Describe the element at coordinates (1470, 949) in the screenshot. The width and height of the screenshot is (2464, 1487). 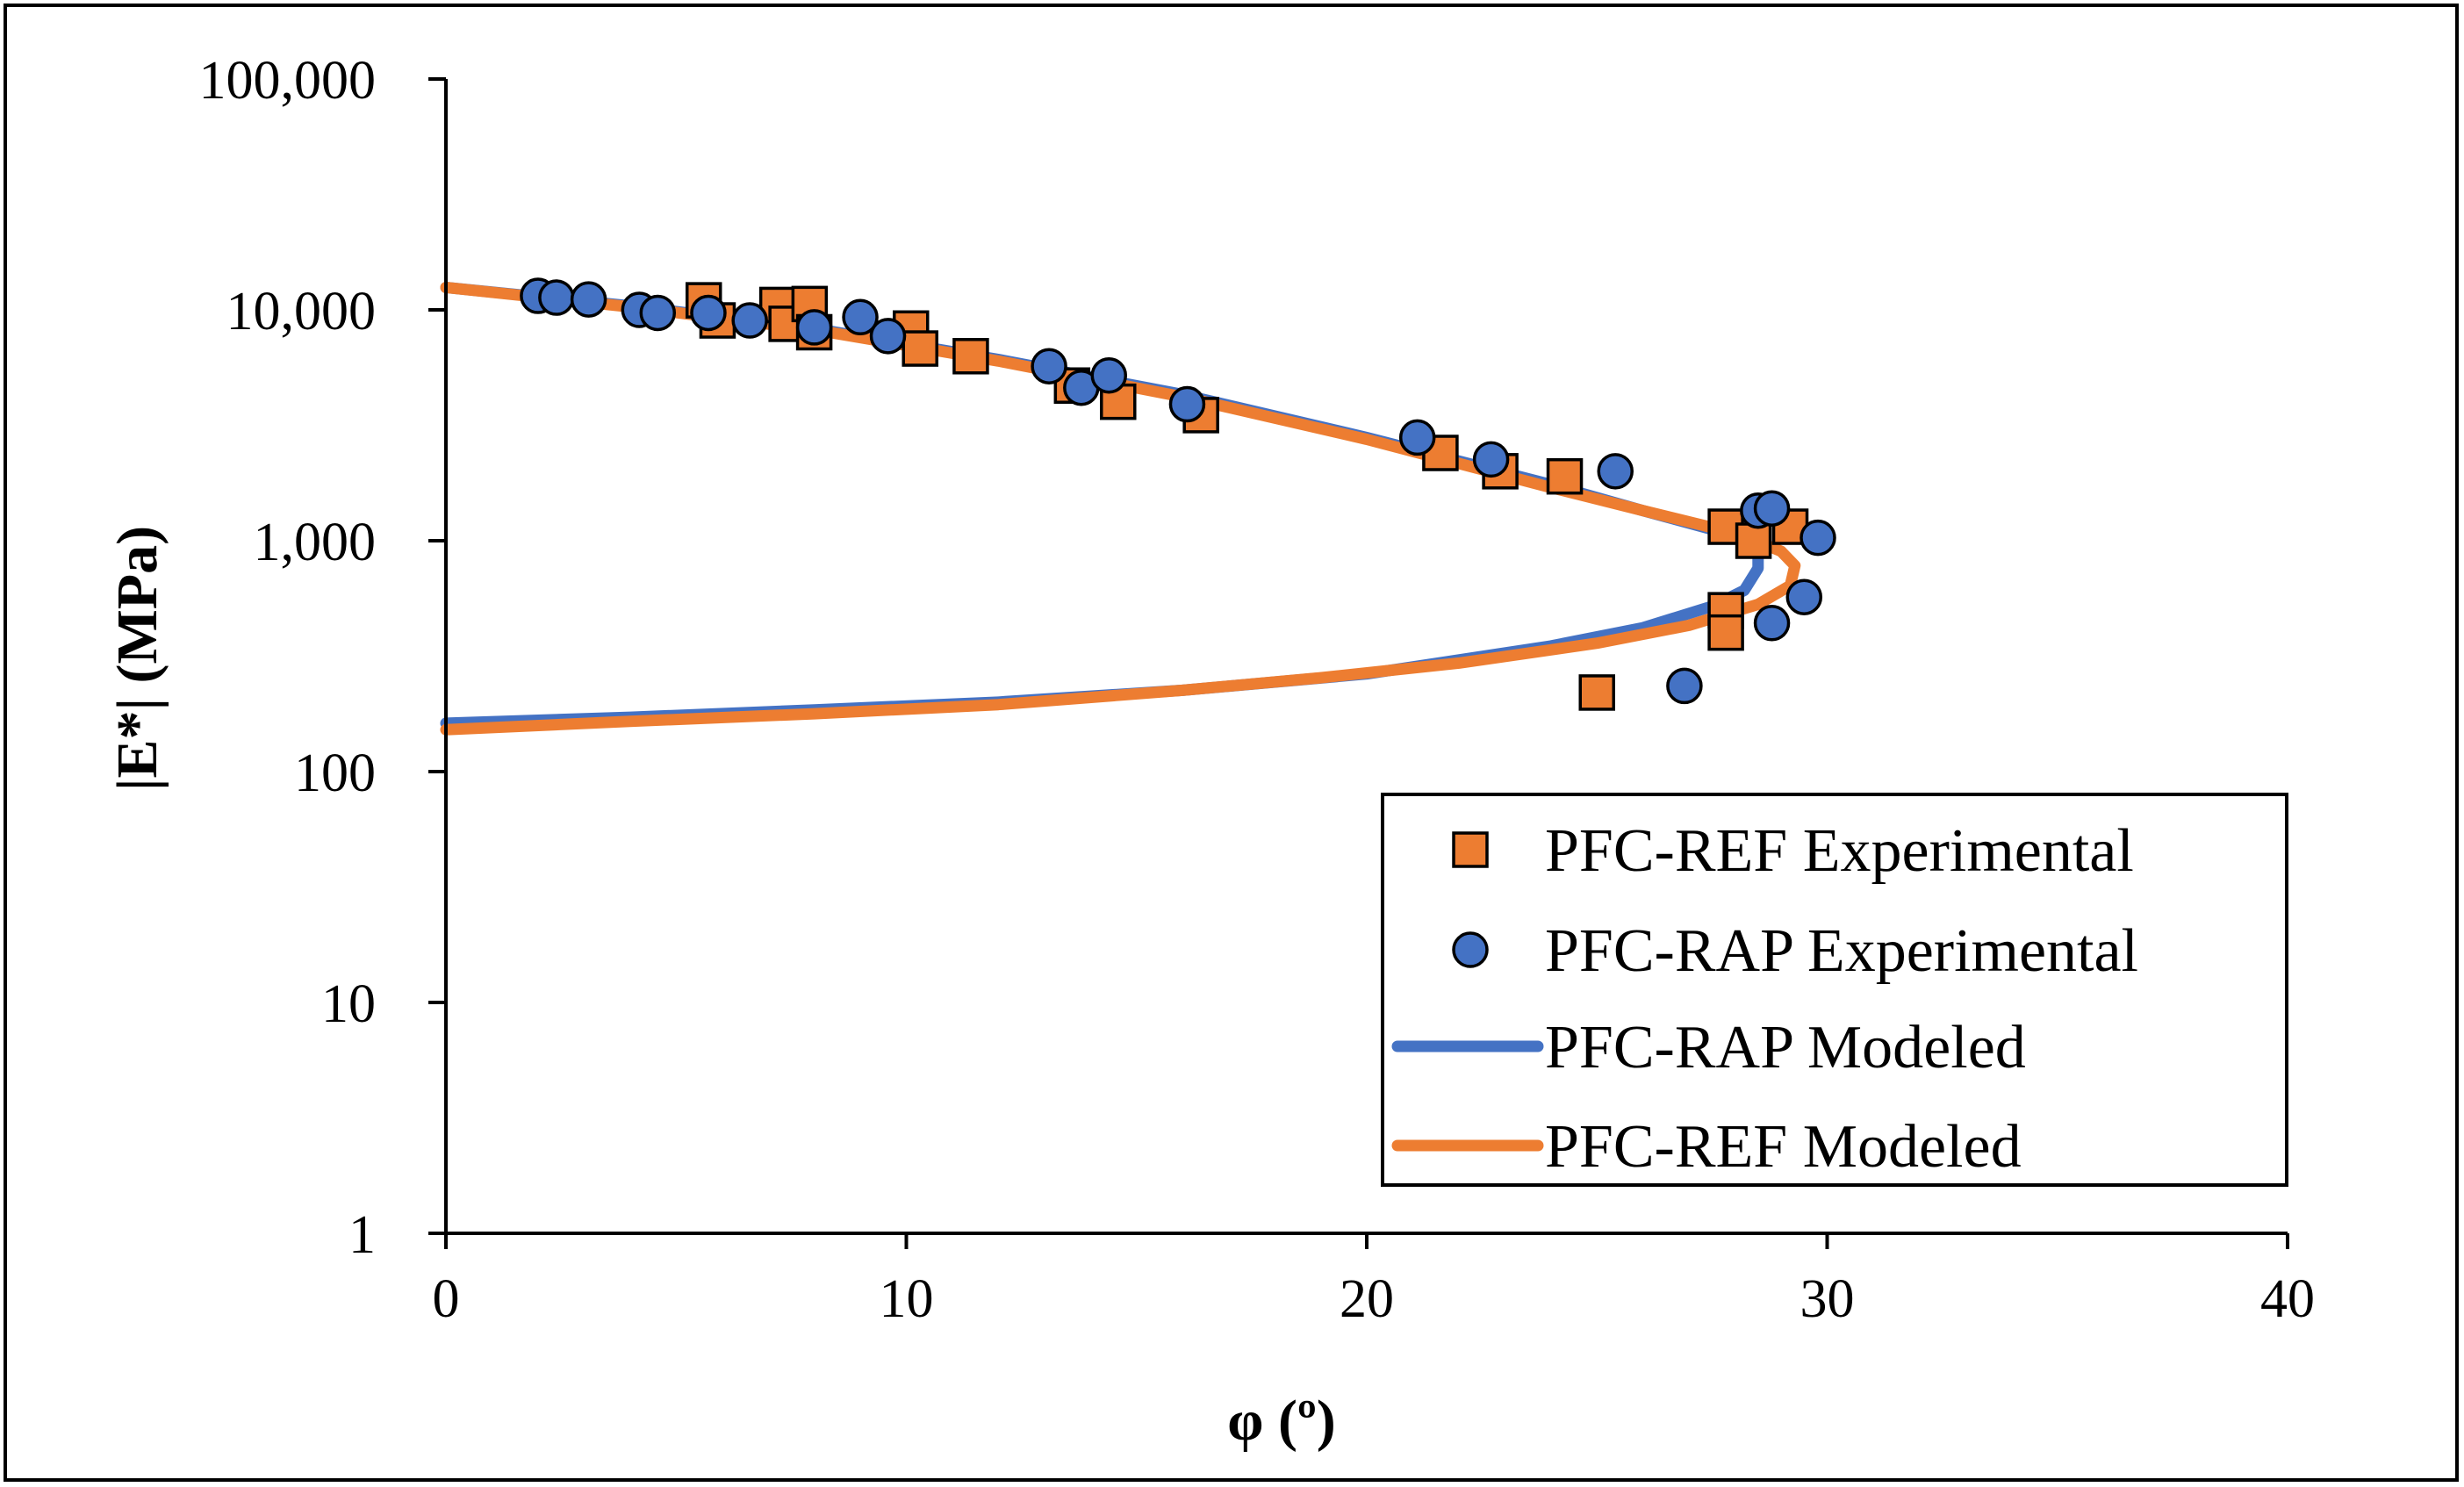
I see `legend-rap-experimental-marker` at that location.